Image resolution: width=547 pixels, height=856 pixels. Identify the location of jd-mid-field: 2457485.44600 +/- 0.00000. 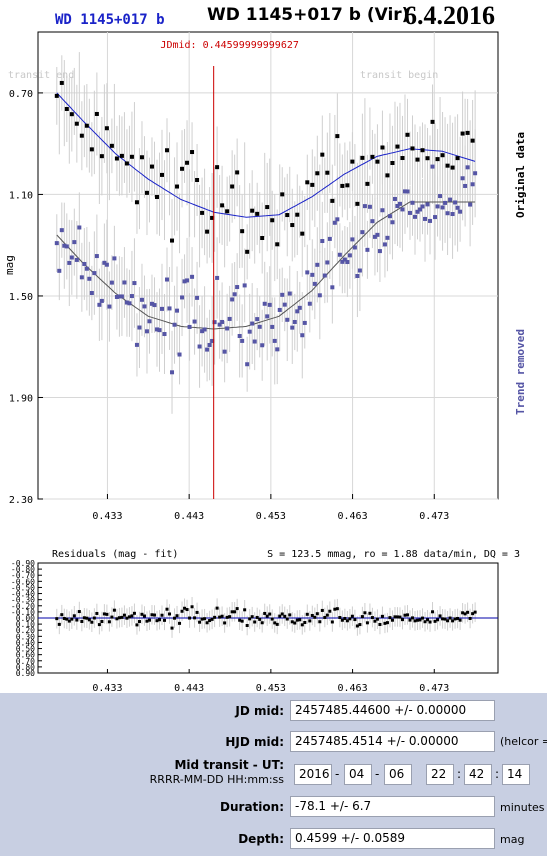
(392, 710).